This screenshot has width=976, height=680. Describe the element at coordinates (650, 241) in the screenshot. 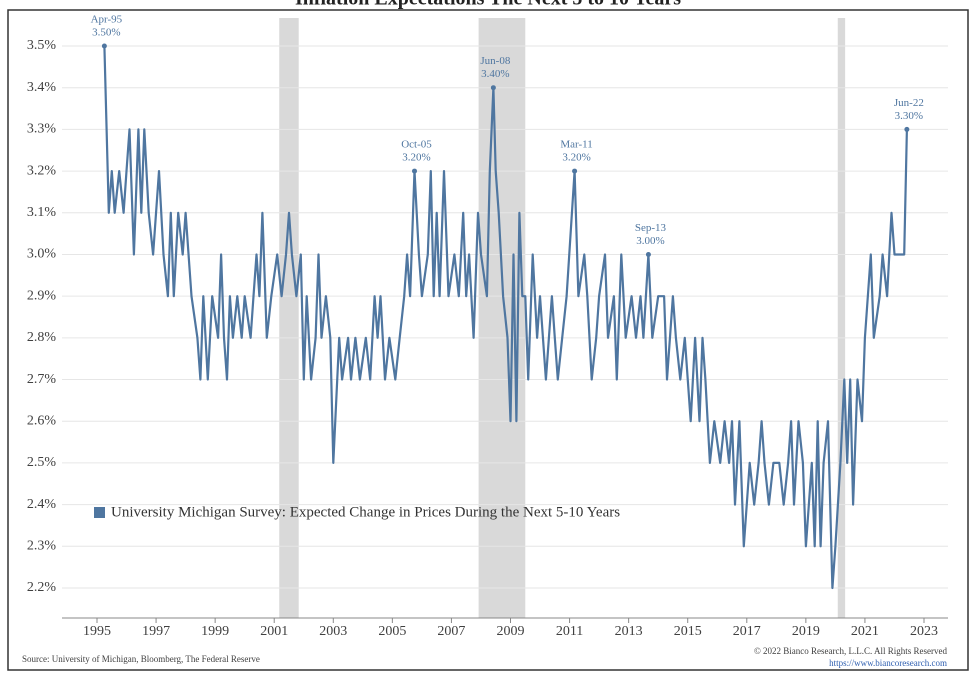

I see `annotation-value: 3.00%` at that location.